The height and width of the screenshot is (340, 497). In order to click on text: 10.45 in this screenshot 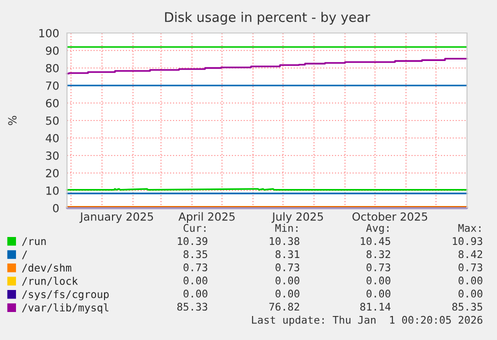, I will do `click(375, 241)`.